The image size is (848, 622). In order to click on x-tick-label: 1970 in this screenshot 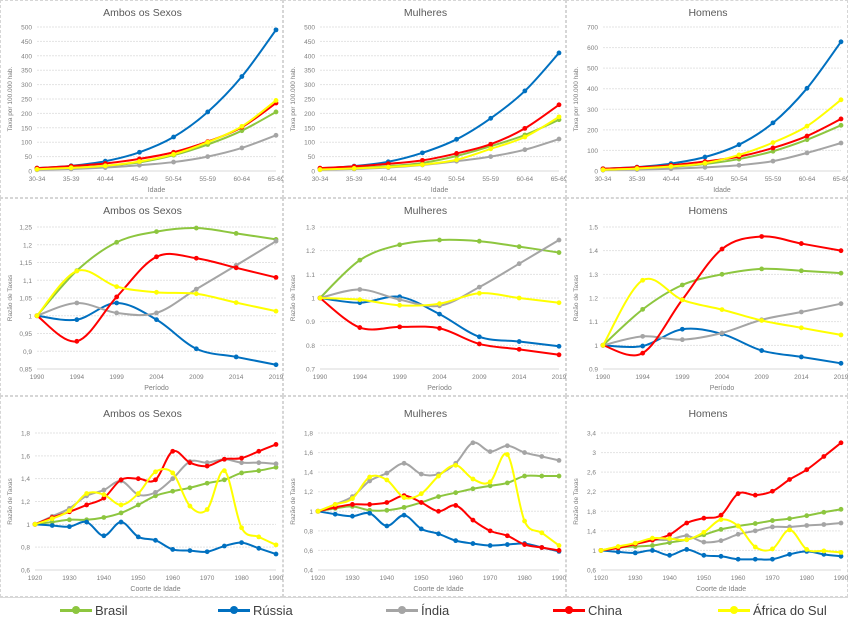, I will do `click(490, 578)`.